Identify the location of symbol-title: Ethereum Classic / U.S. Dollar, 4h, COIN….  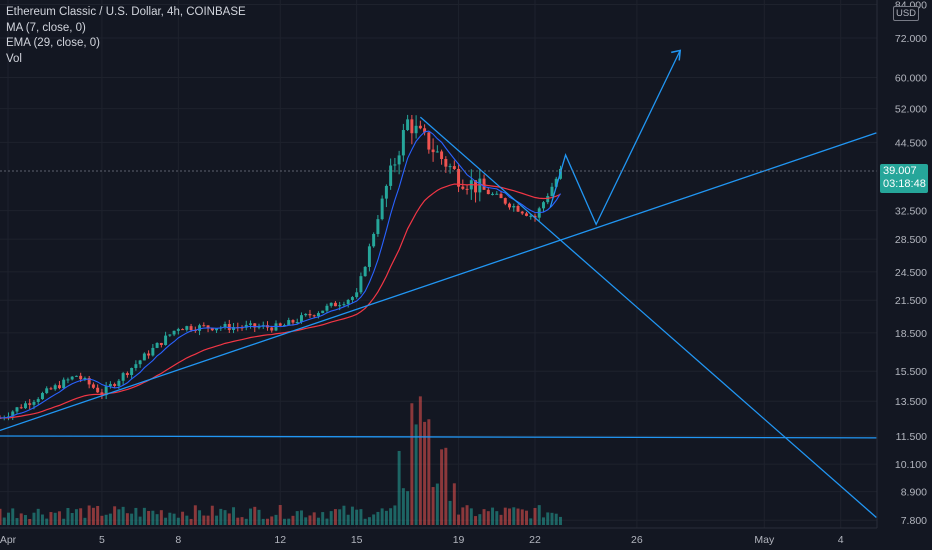
(126, 12).